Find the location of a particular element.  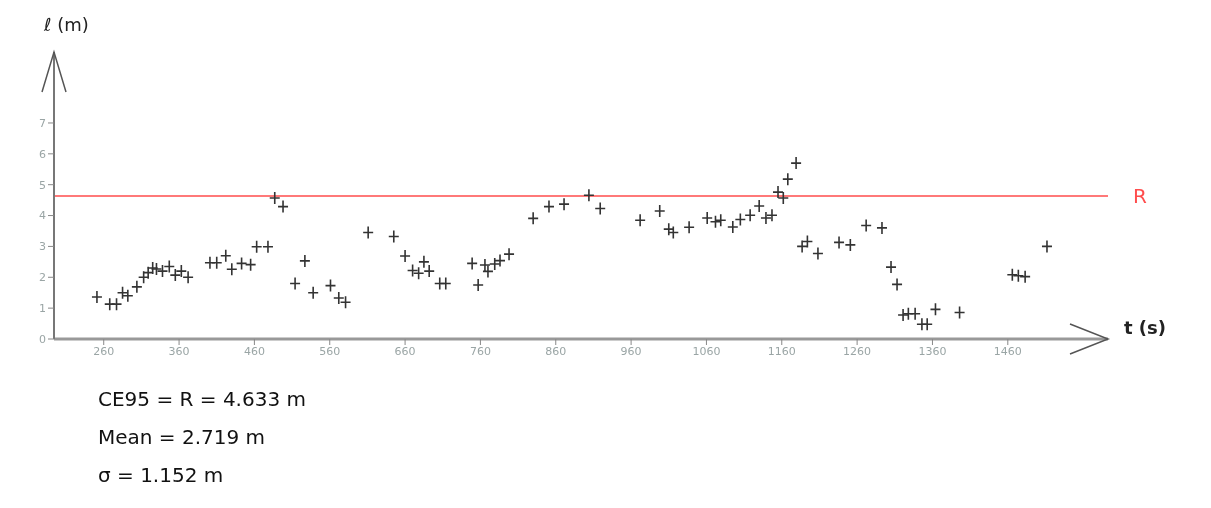

text: CE95 = R = 4.633 m is located at coordinates (202, 399).